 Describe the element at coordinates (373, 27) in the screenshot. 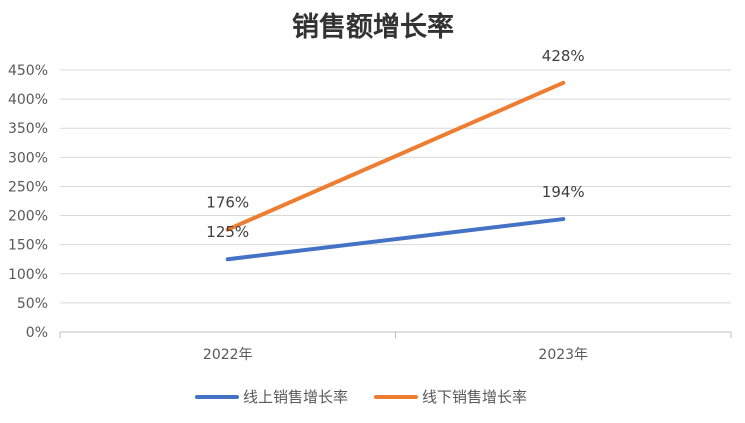

I see `chart-title: 销售额增长率` at that location.